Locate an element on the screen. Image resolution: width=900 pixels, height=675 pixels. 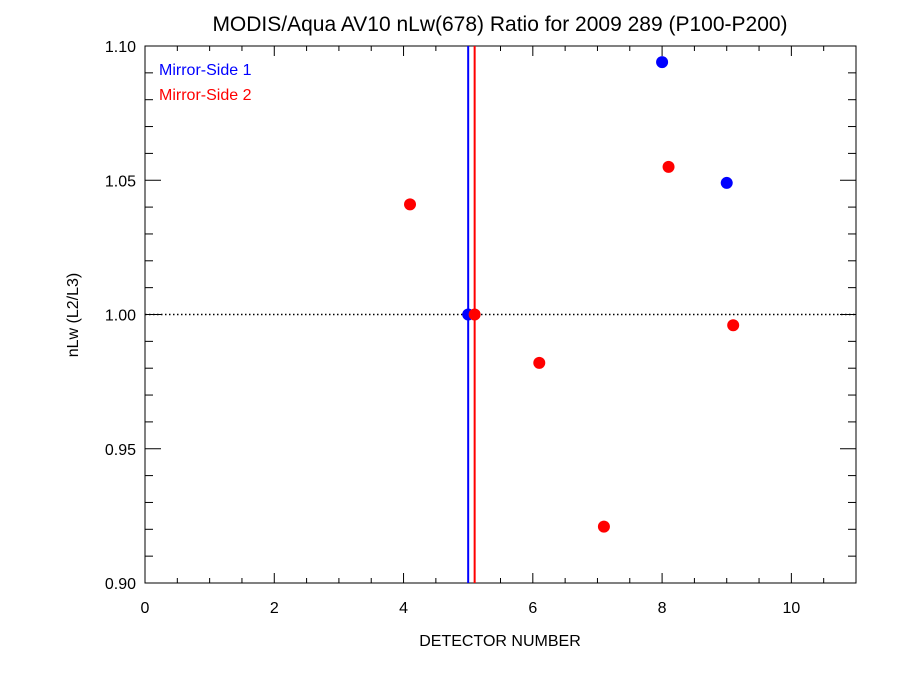
y-axis-label: nLw (L2/L3) is located at coordinates (73, 315).